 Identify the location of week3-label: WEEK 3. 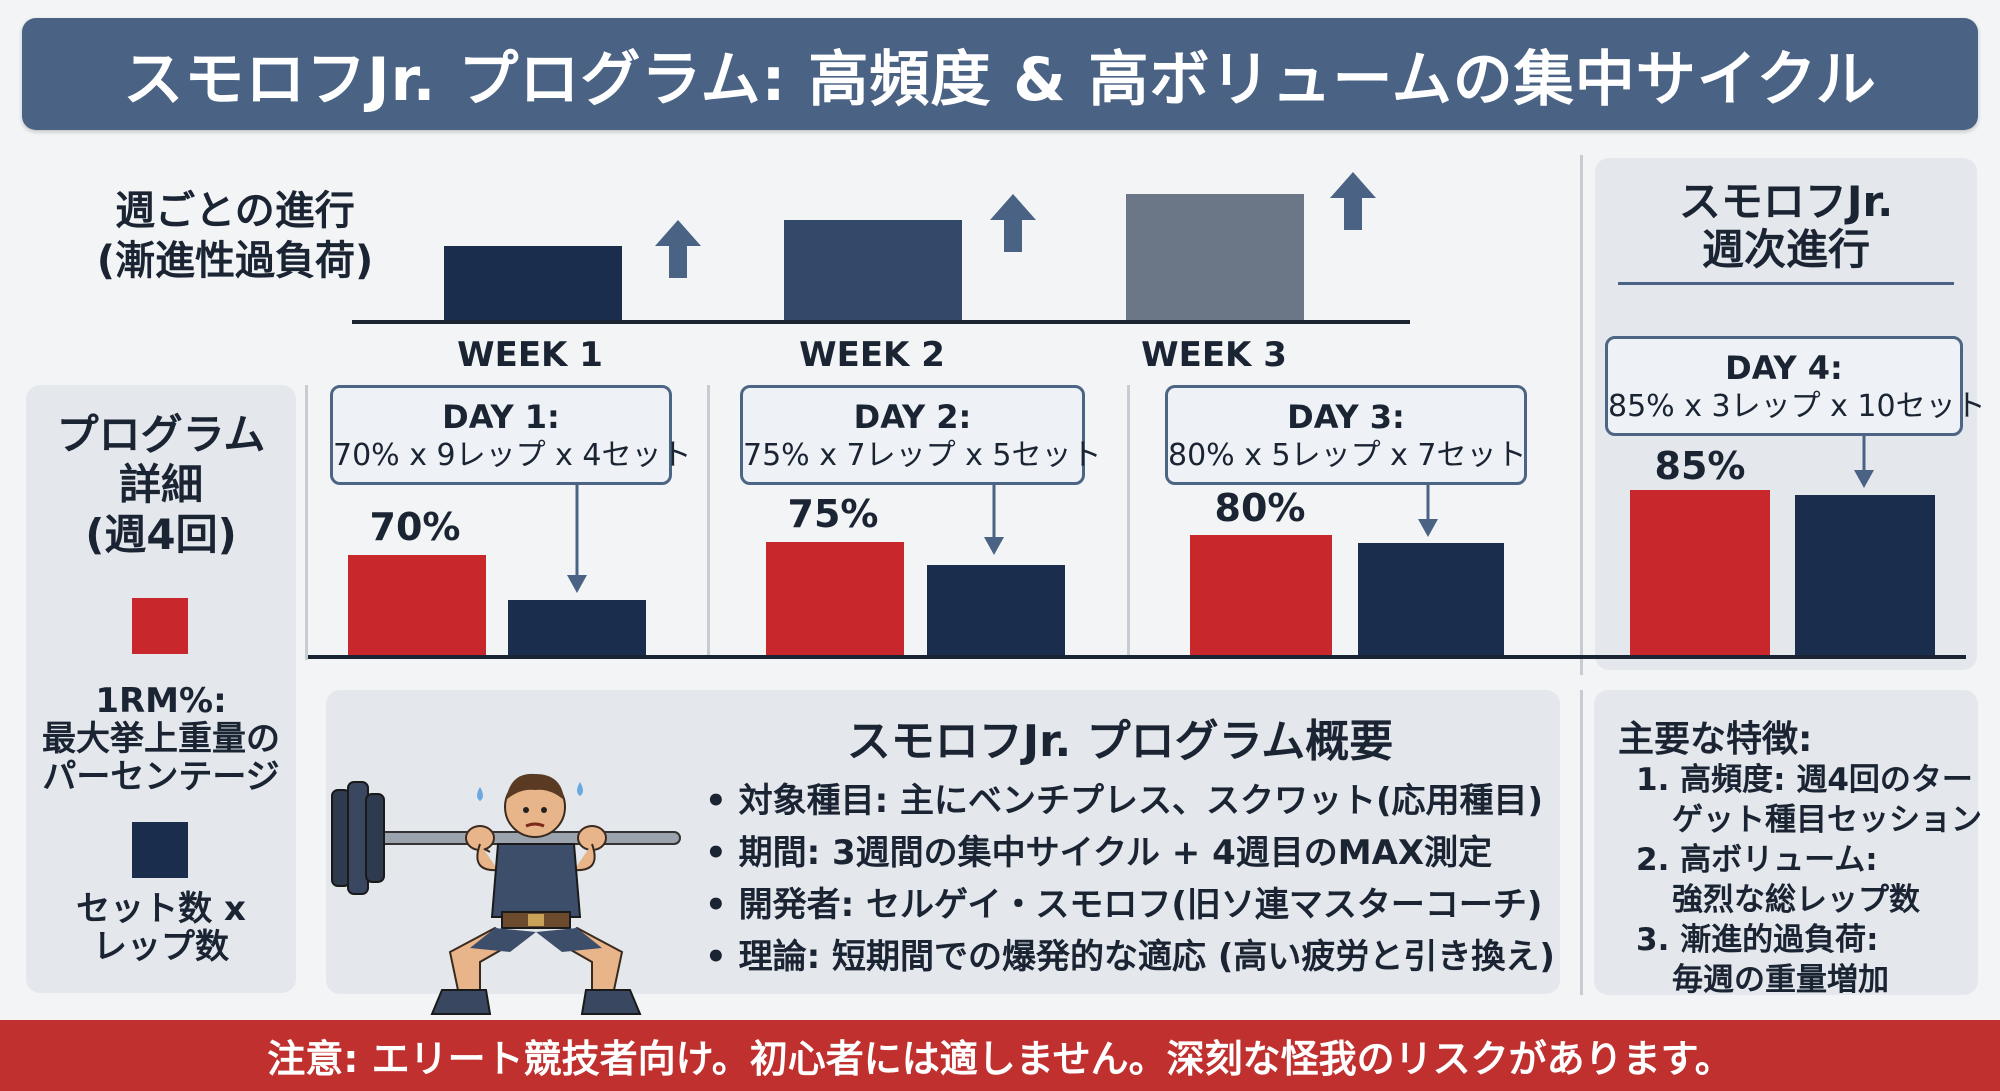
(1214, 355).